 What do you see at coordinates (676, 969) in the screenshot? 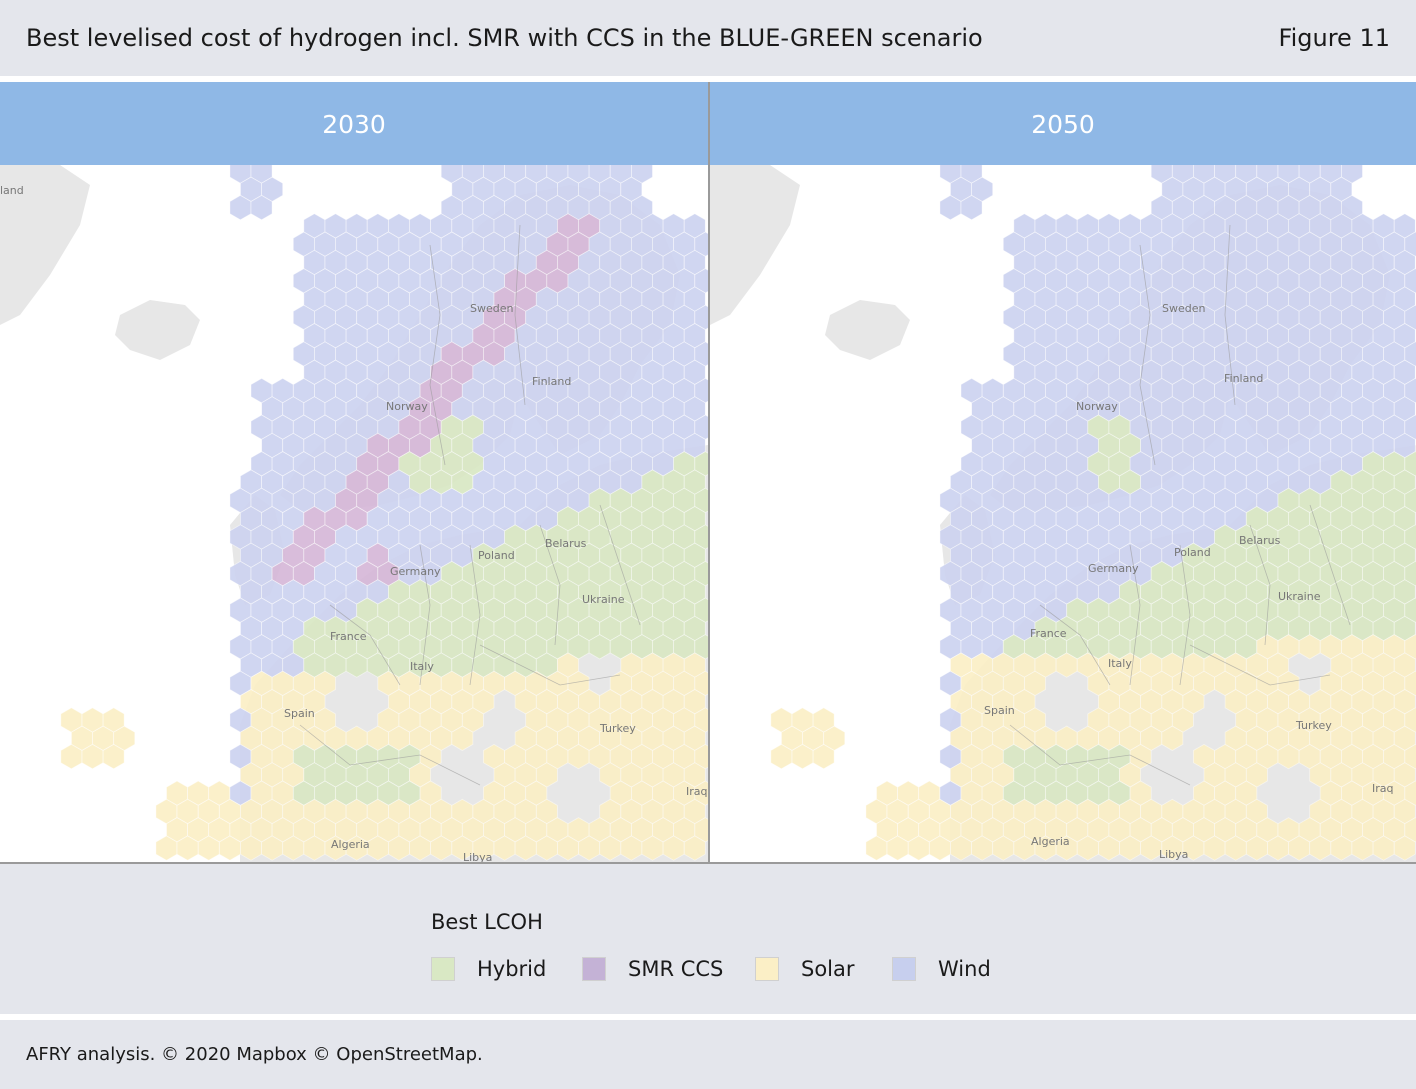
I see `legend-label-smr-ccs: SMR CCS` at bounding box center [676, 969].